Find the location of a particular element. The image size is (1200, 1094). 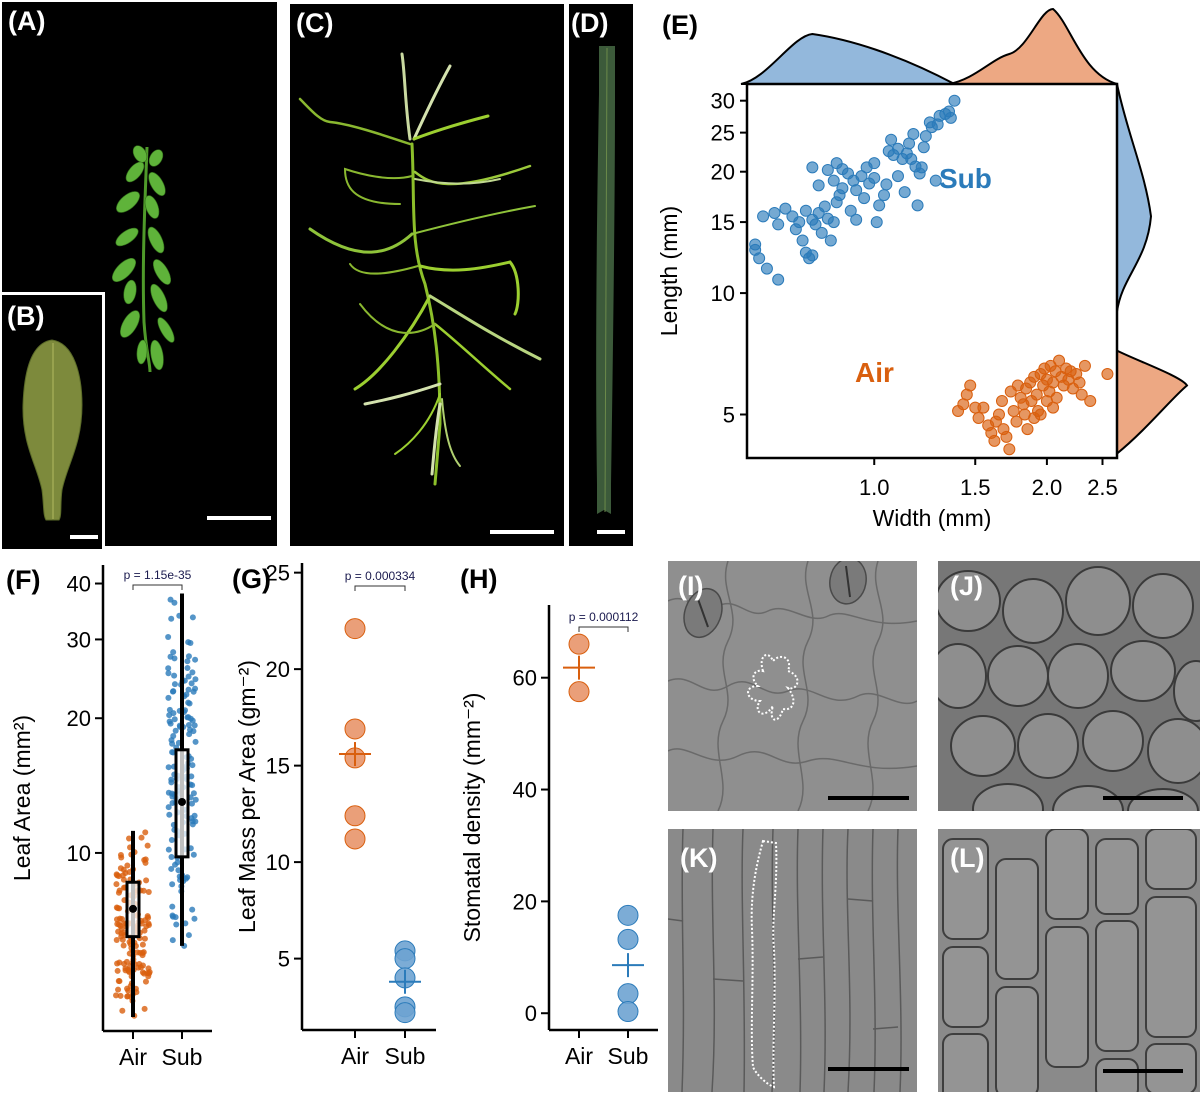

rounded-cells-illustration is located at coordinates (1069, 686).